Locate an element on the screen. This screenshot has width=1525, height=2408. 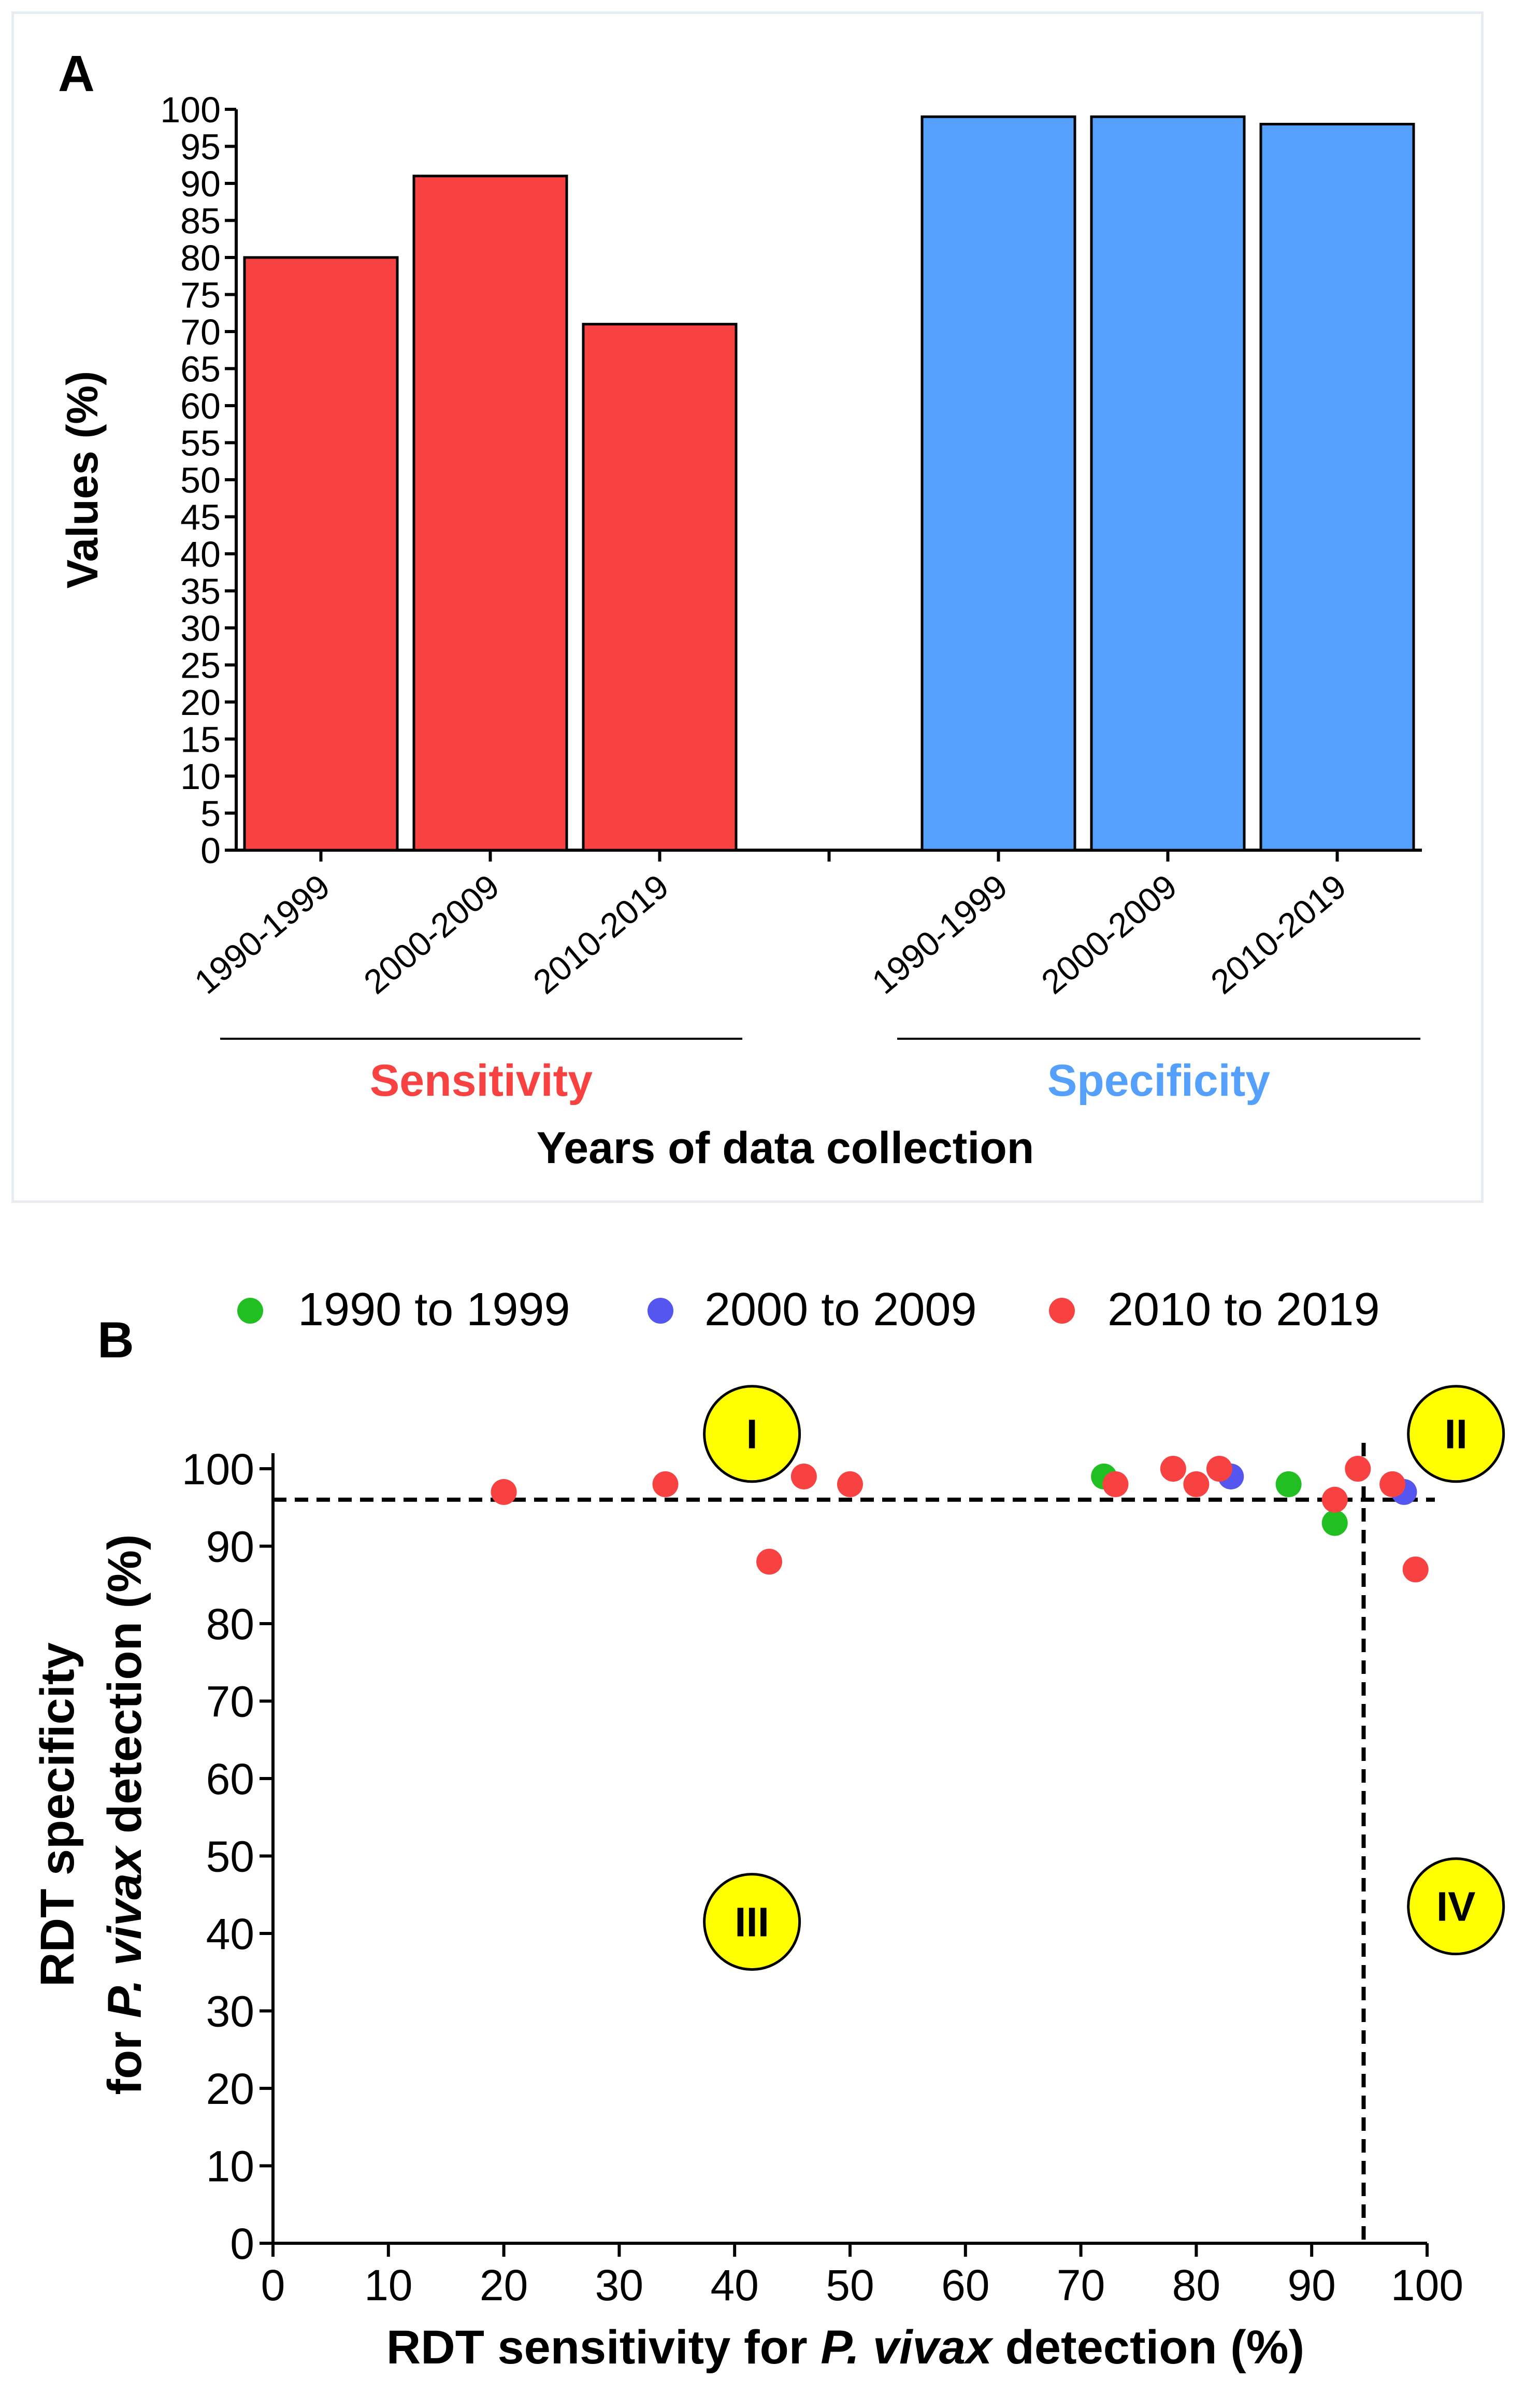
x-axis-title-part: detection (%) is located at coordinates (1148, 2347).